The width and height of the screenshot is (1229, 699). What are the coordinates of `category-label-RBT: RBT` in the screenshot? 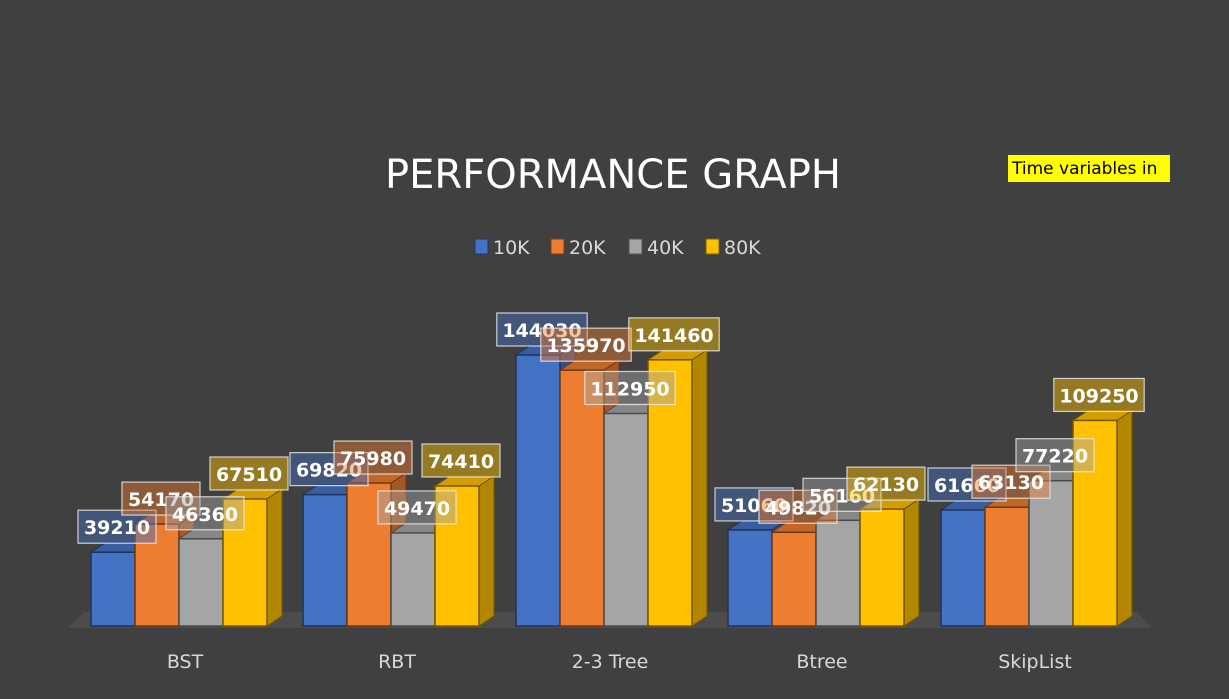 It's located at (397, 662).